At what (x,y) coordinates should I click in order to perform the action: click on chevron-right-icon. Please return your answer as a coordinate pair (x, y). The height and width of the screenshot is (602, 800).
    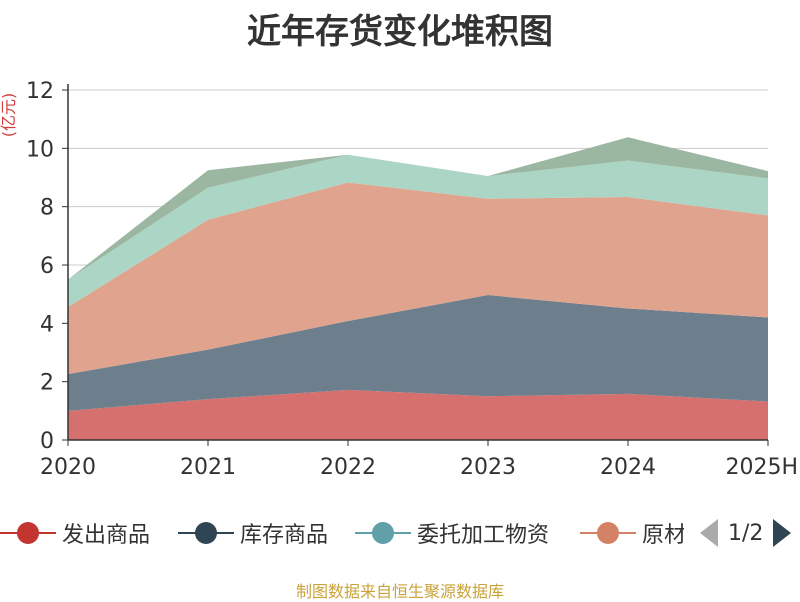
    Looking at the image, I should click on (782, 533).